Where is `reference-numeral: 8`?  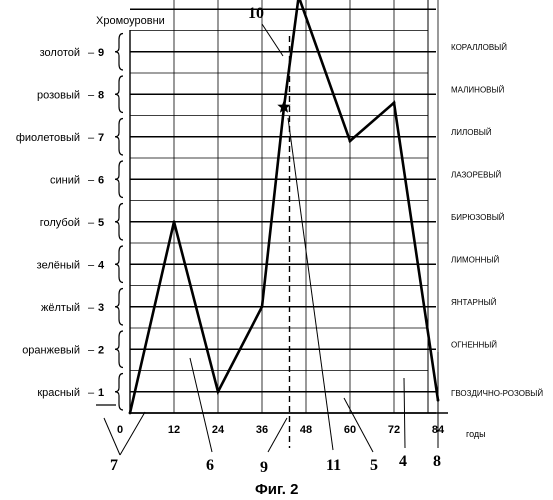 reference-numeral: 8 is located at coordinates (437, 461).